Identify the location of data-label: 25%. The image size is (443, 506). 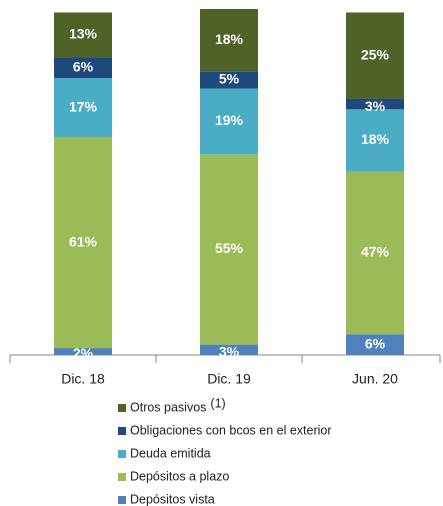
(375, 54).